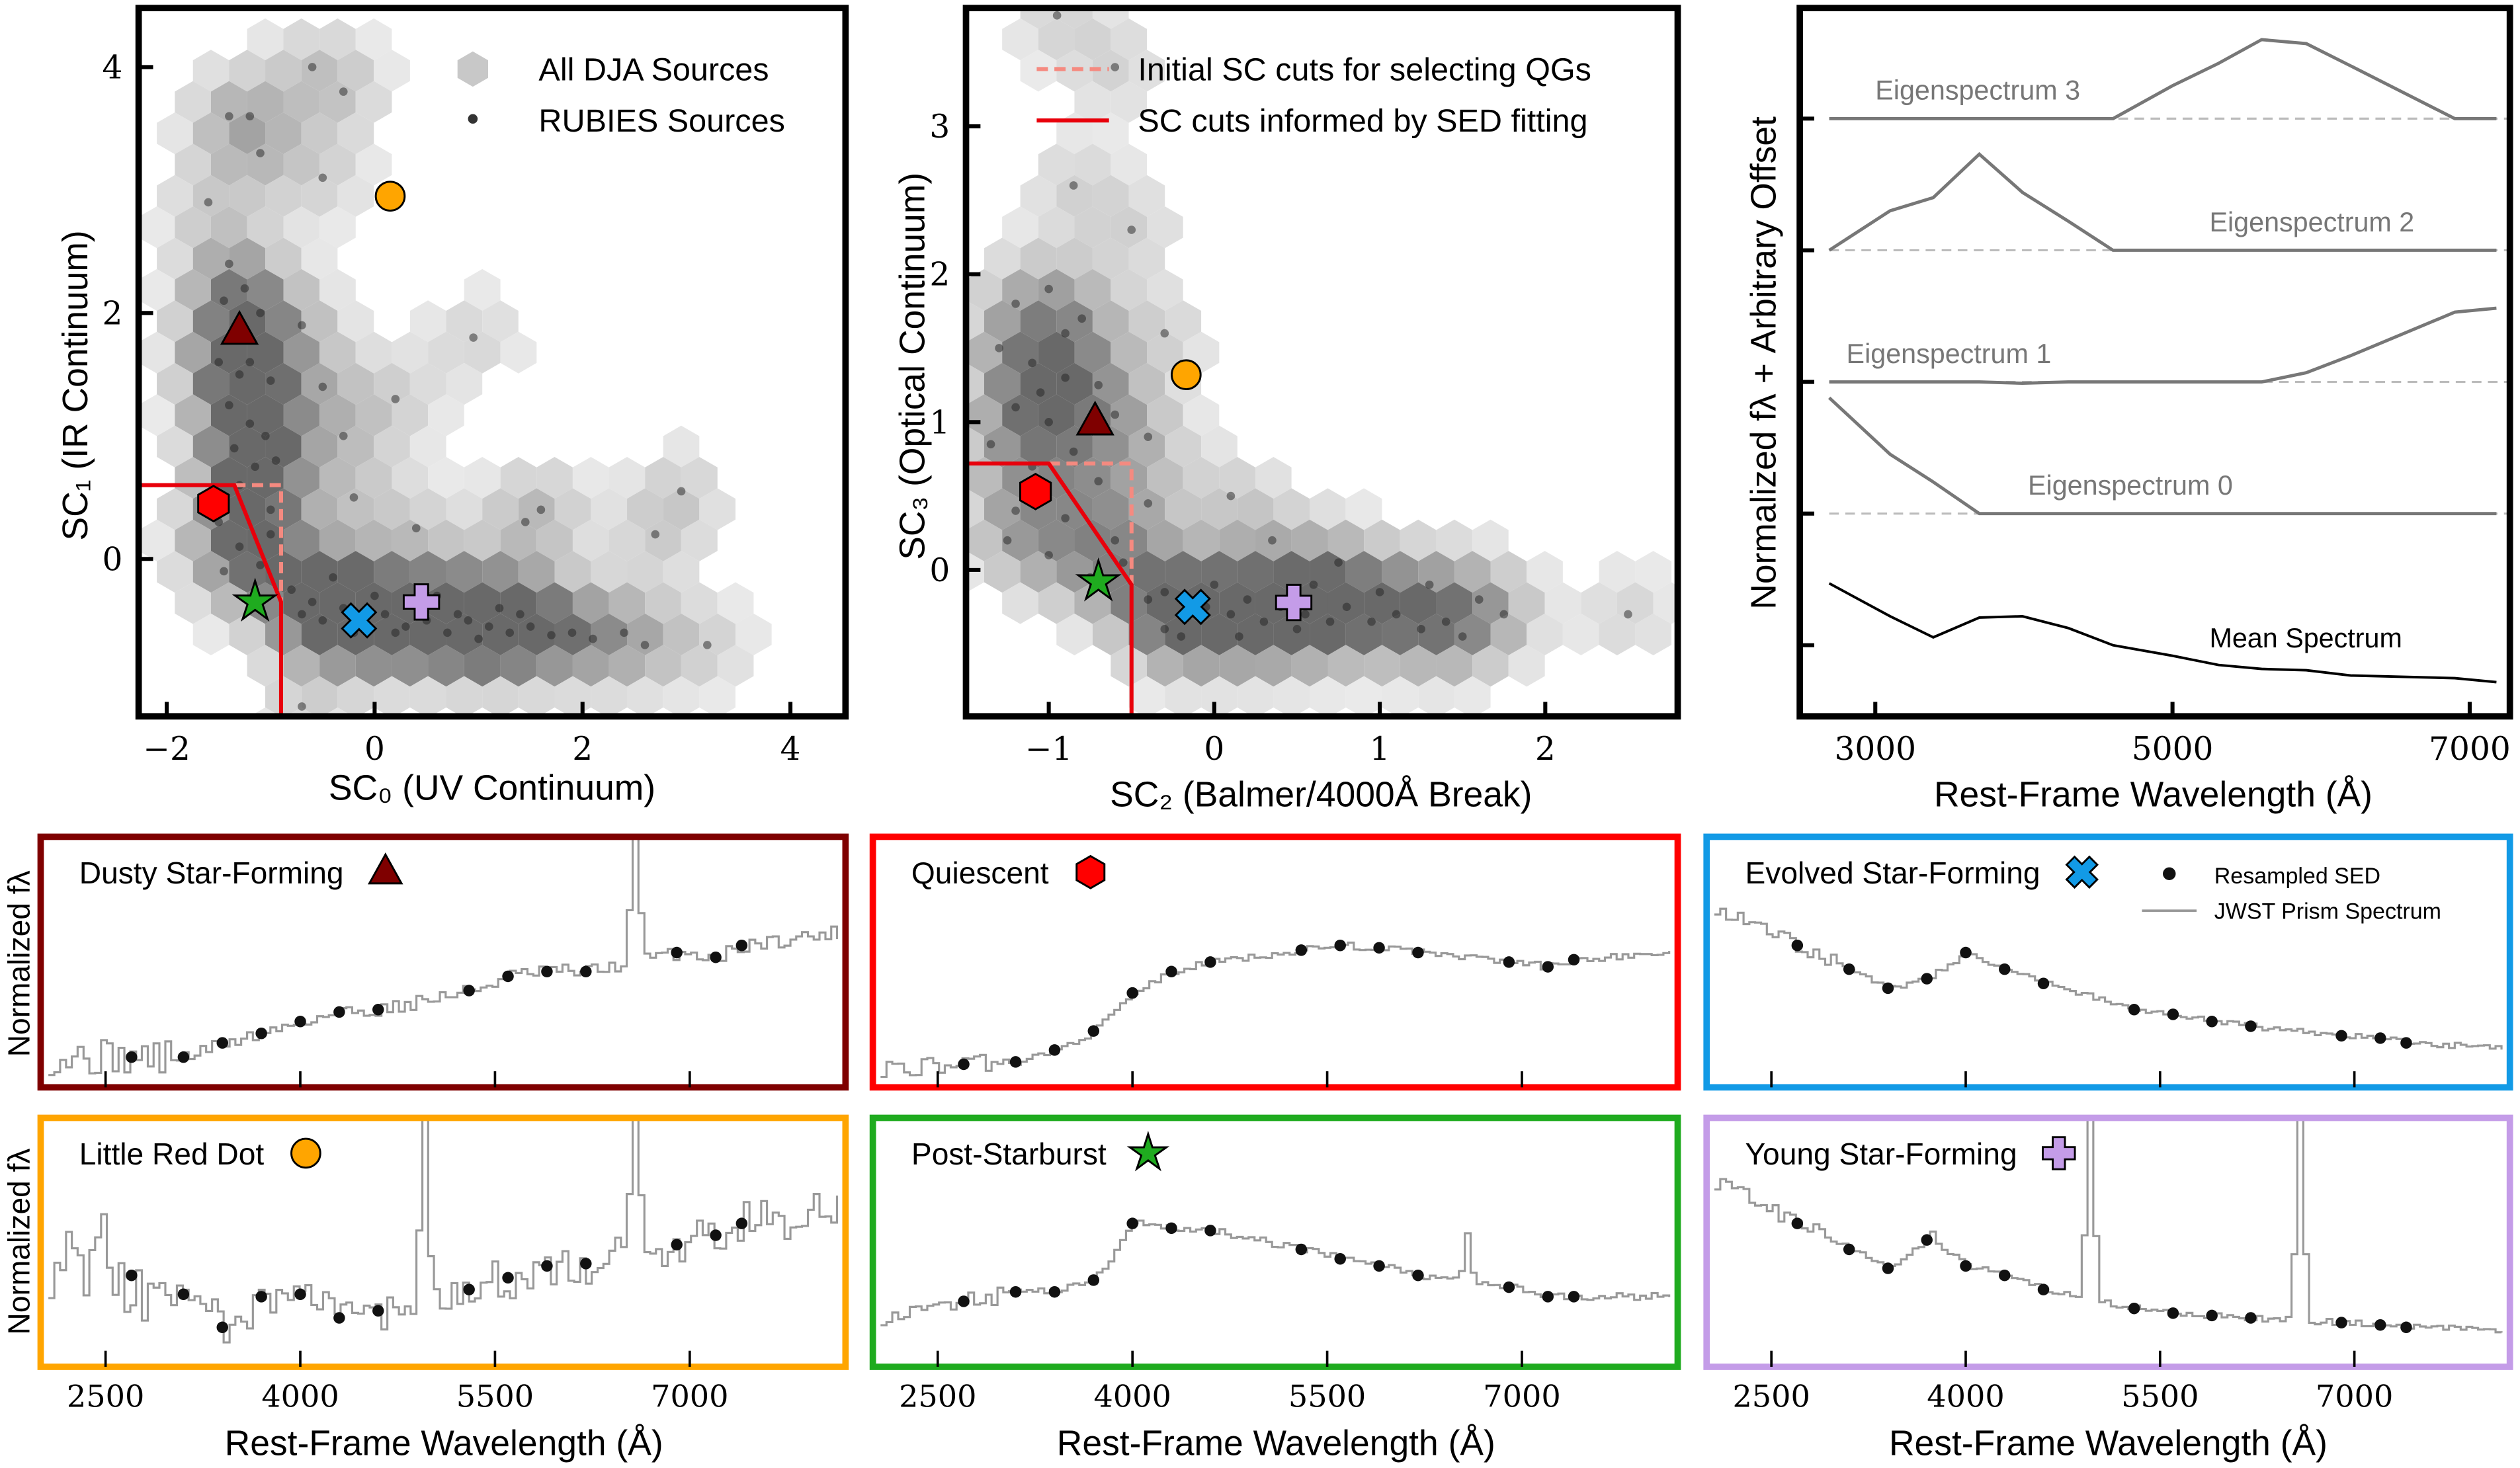  I want to click on triangle-marker, so click(385, 869).